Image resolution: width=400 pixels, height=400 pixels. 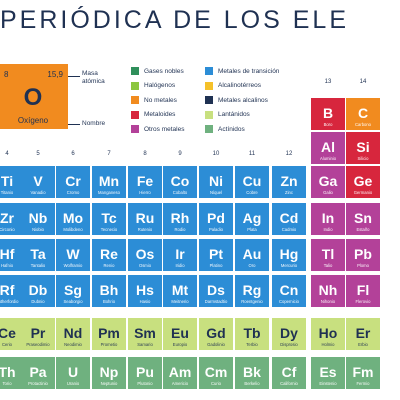 I want to click on element-name: Protactinio, so click(x=38, y=383).